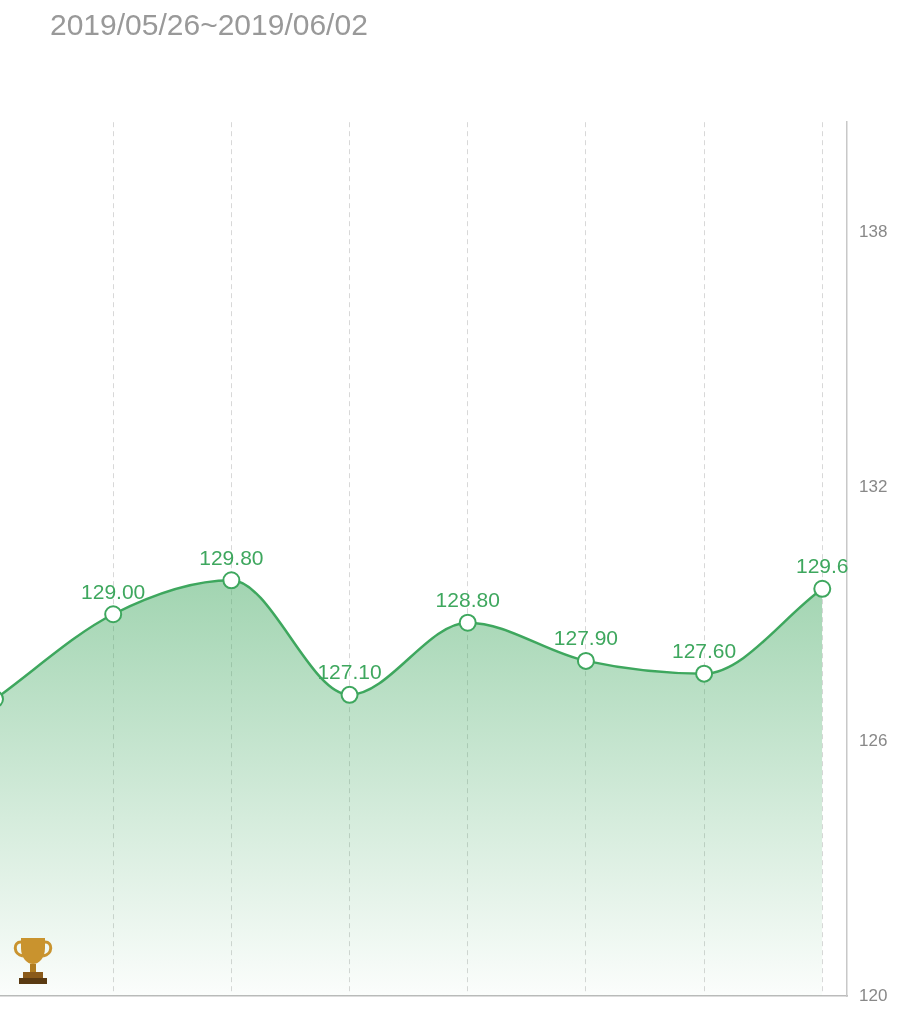 The height and width of the screenshot is (1024, 901). What do you see at coordinates (349, 672) in the screenshot?
I see `data-label: 127.10` at bounding box center [349, 672].